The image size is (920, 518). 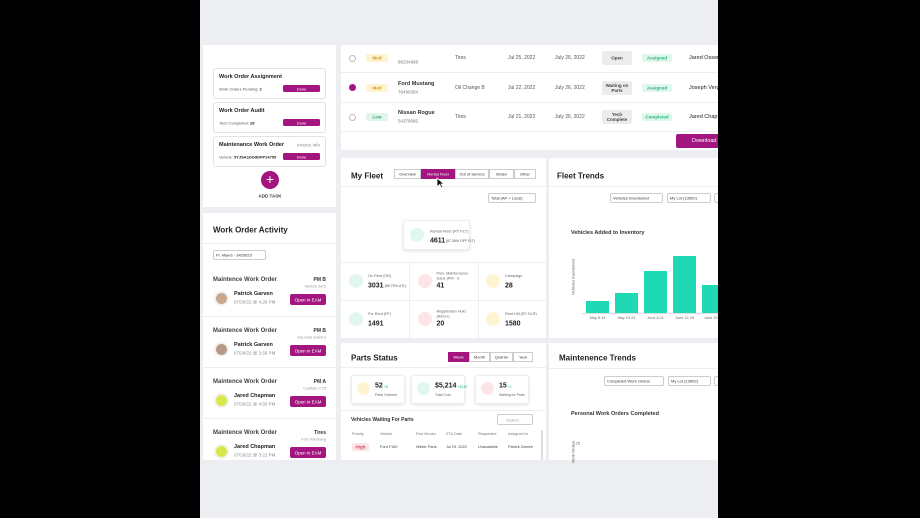 What do you see at coordinates (389, 447) in the screenshot?
I see `cell: Ford F150` at bounding box center [389, 447].